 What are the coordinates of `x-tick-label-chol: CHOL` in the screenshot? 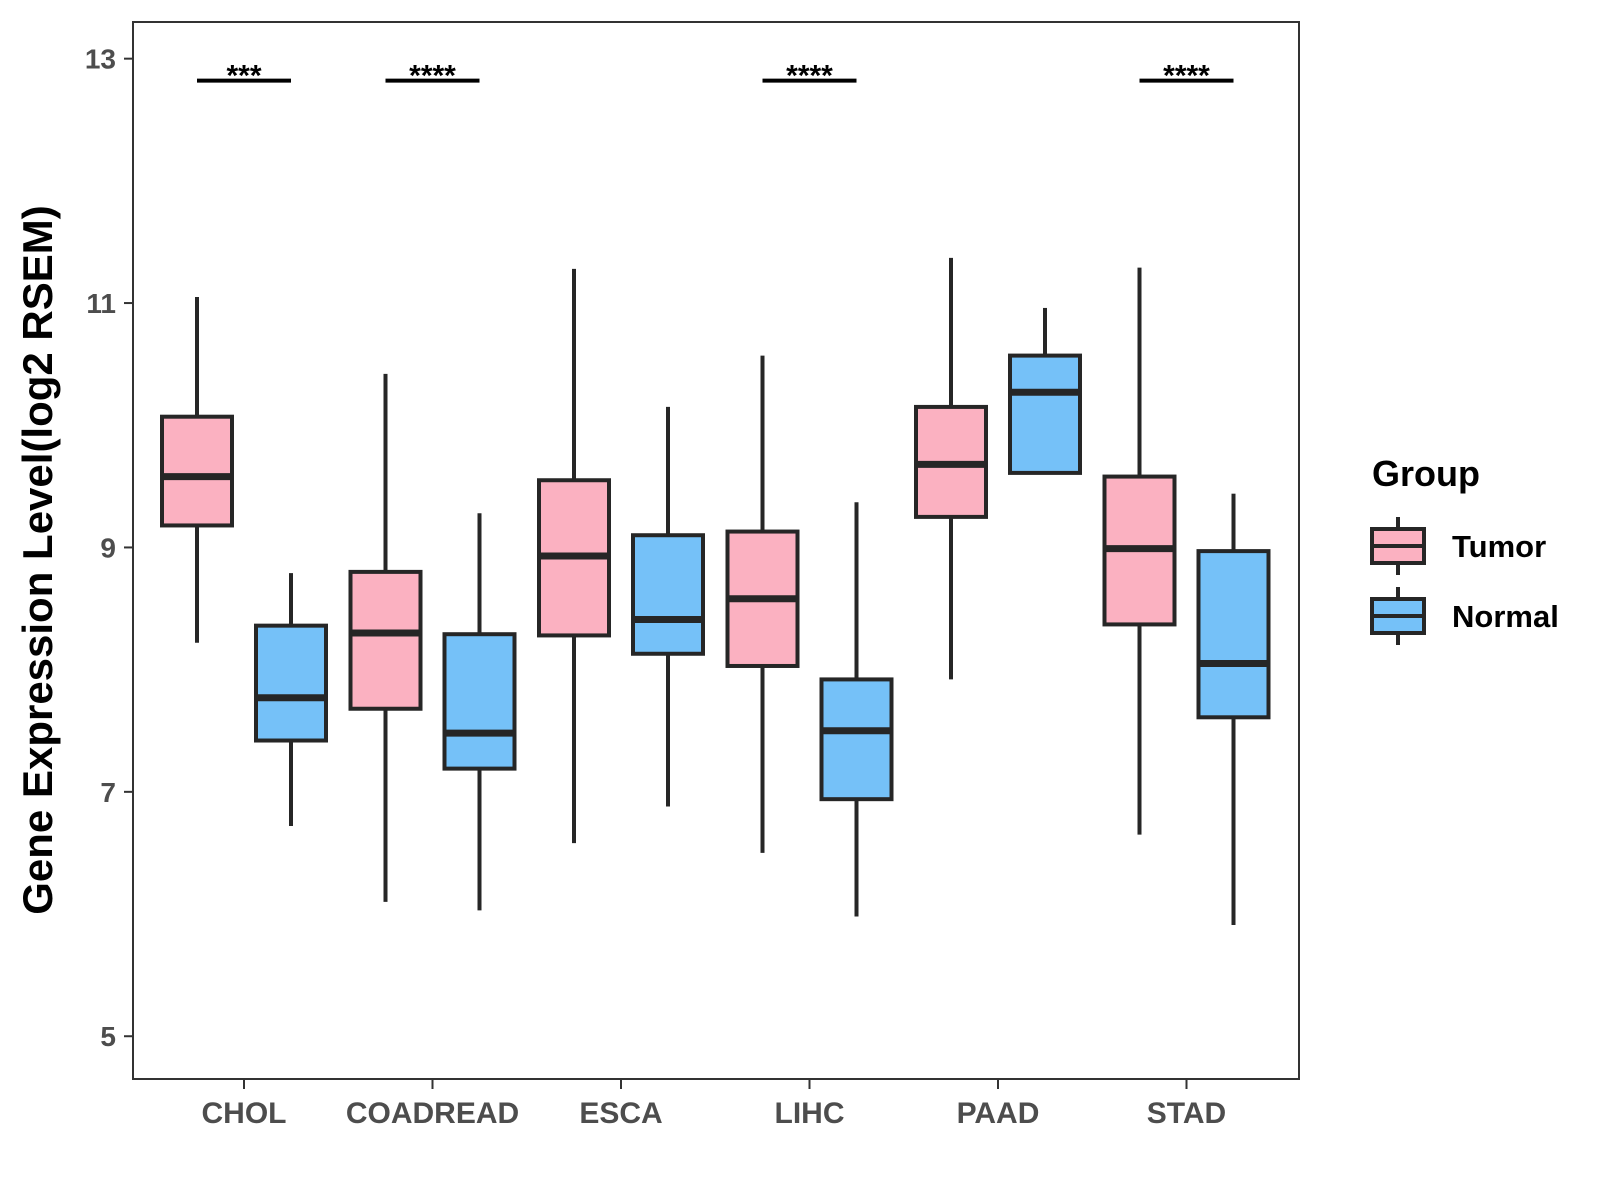 It's located at (244, 1113).